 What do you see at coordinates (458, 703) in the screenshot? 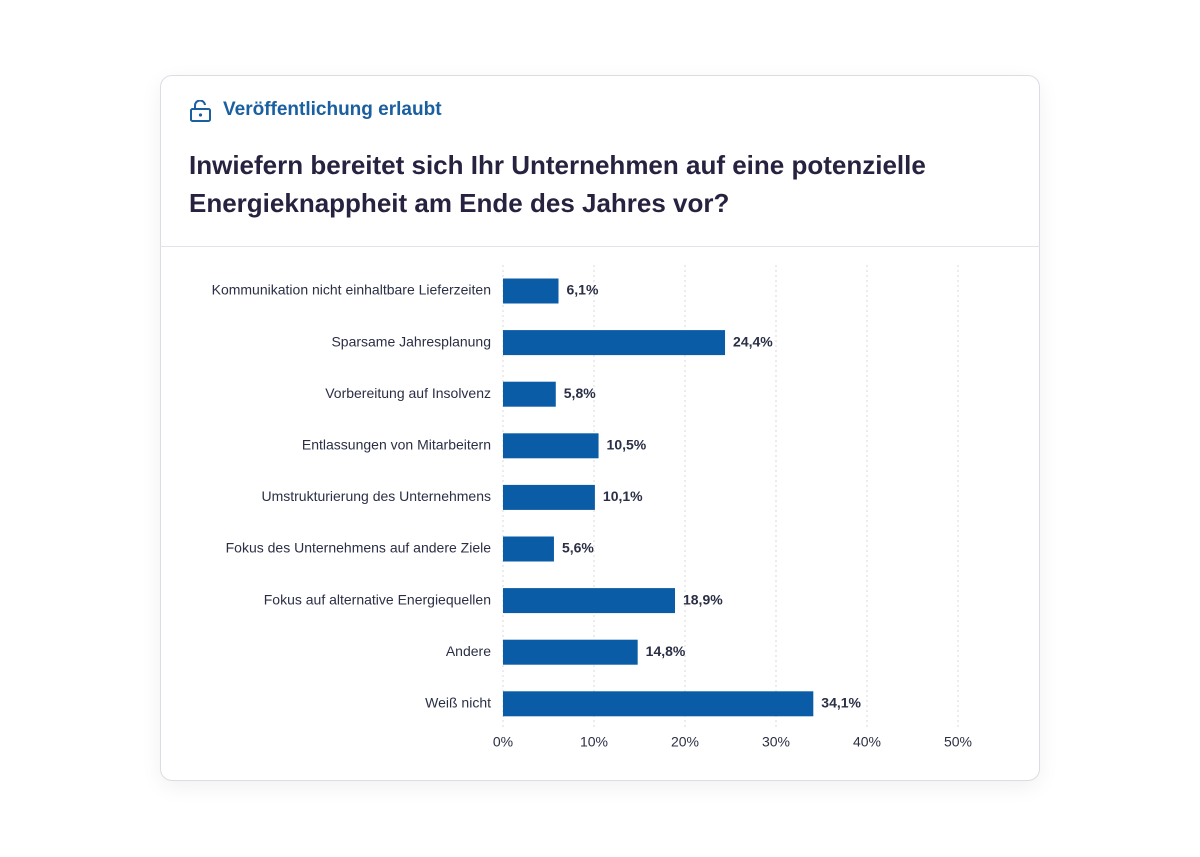
I see `y-tick-label: Weiß nicht` at bounding box center [458, 703].